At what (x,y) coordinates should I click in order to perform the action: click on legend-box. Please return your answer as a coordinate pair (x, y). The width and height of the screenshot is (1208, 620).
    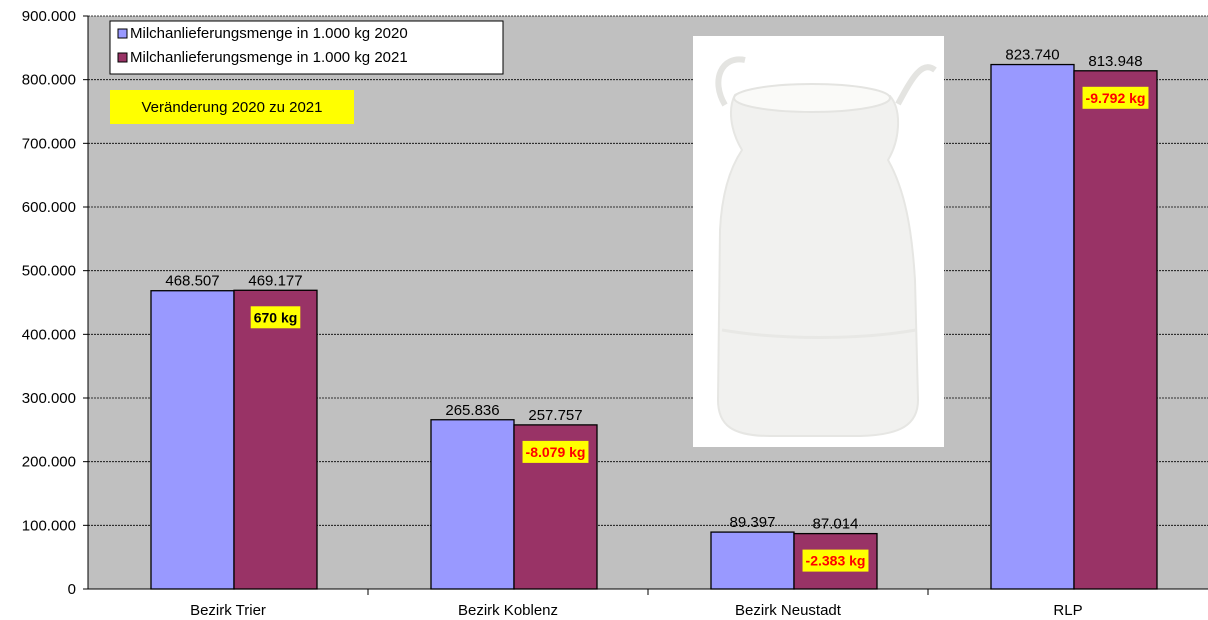
    Looking at the image, I should click on (306, 47).